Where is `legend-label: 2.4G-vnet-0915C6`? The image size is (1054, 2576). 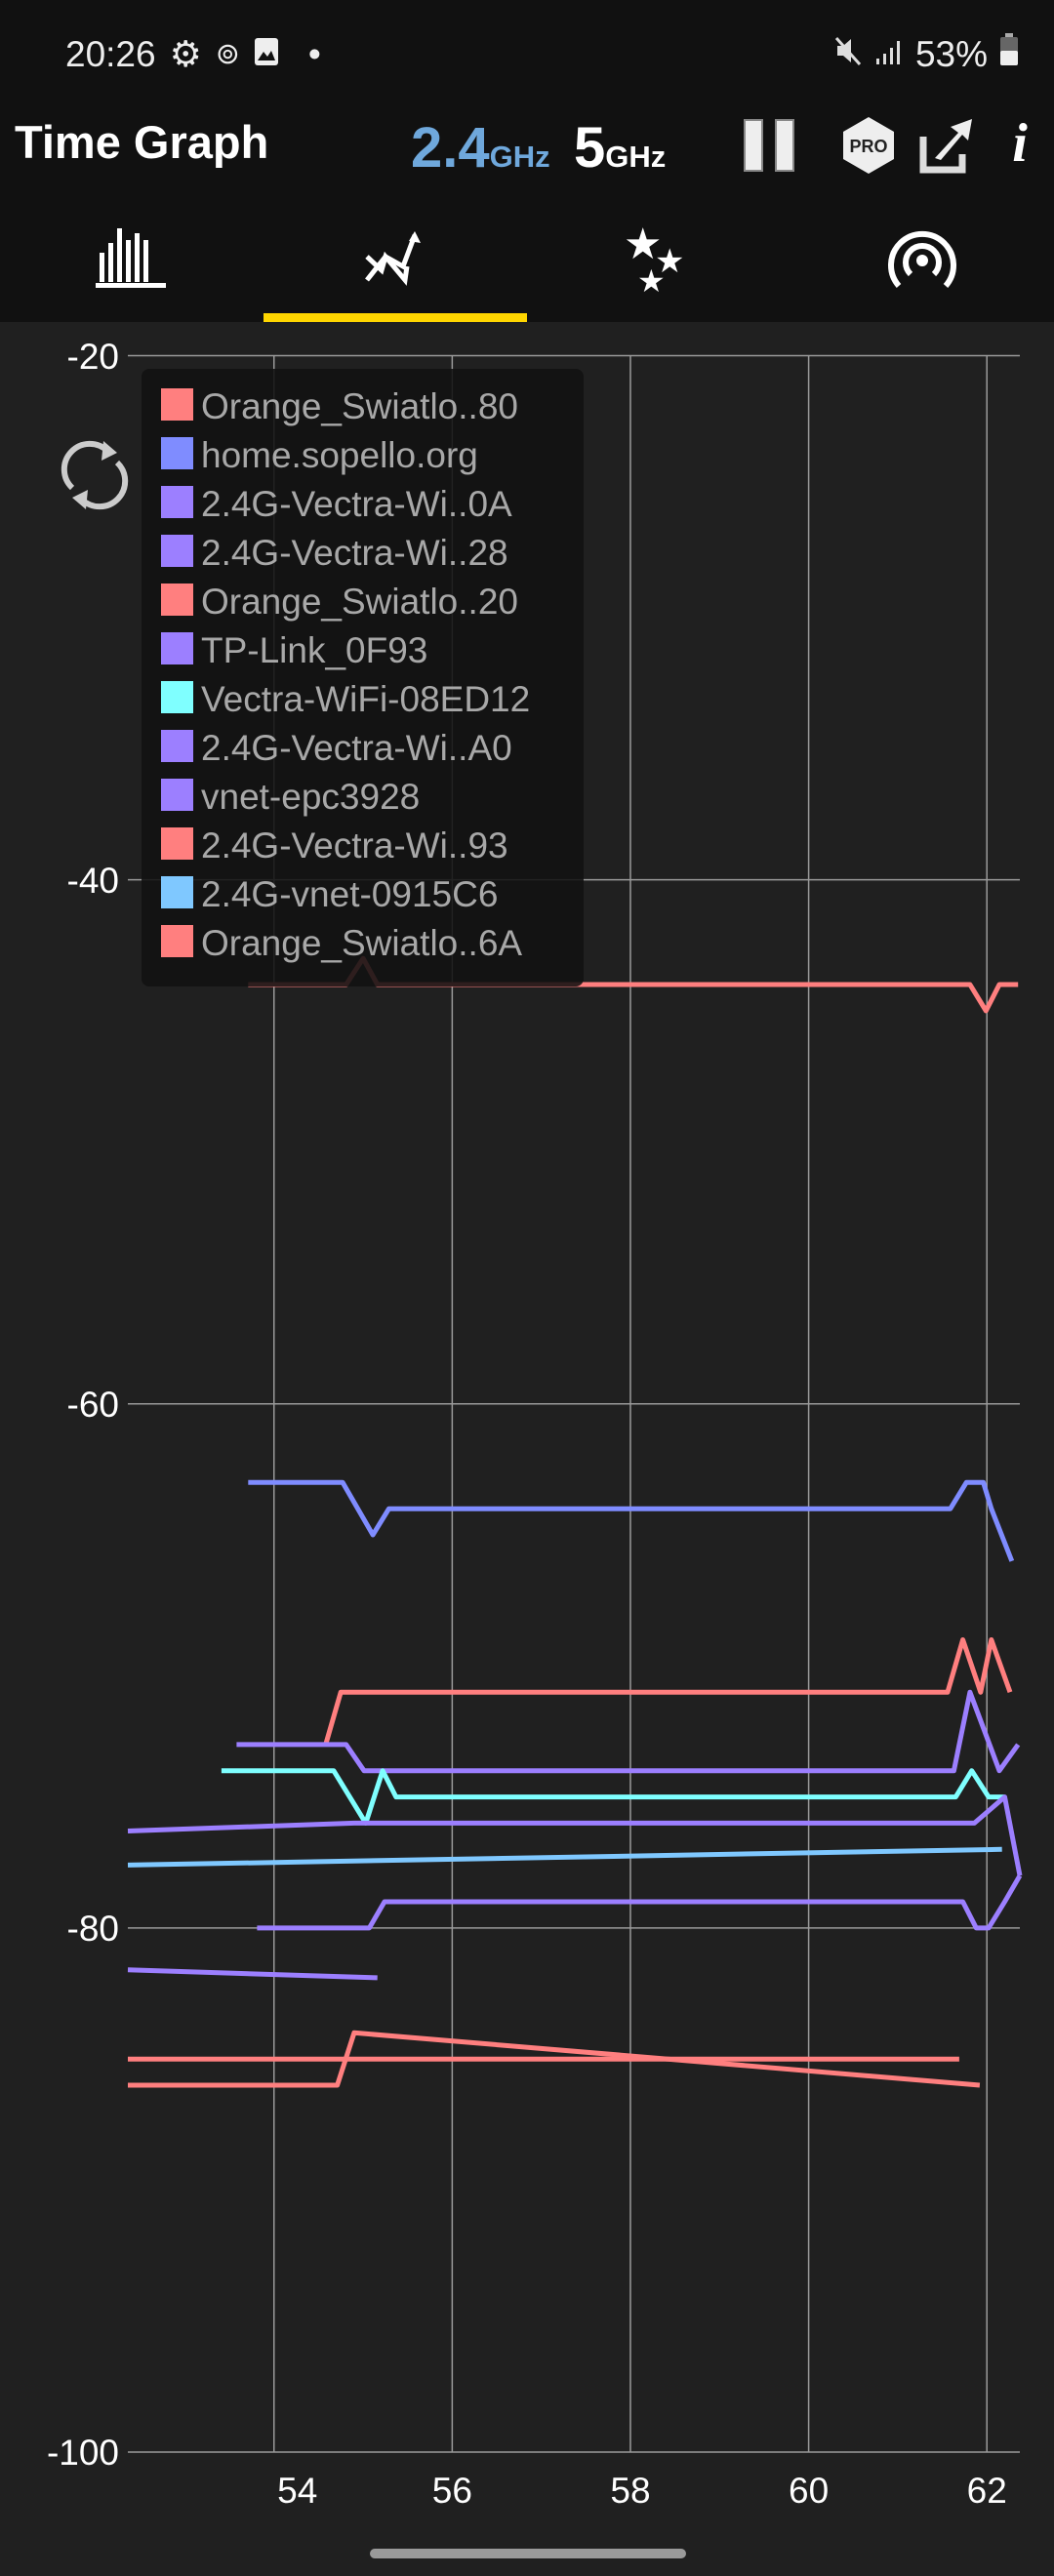
legend-label: 2.4G-vnet-0915C6 is located at coordinates (350, 894).